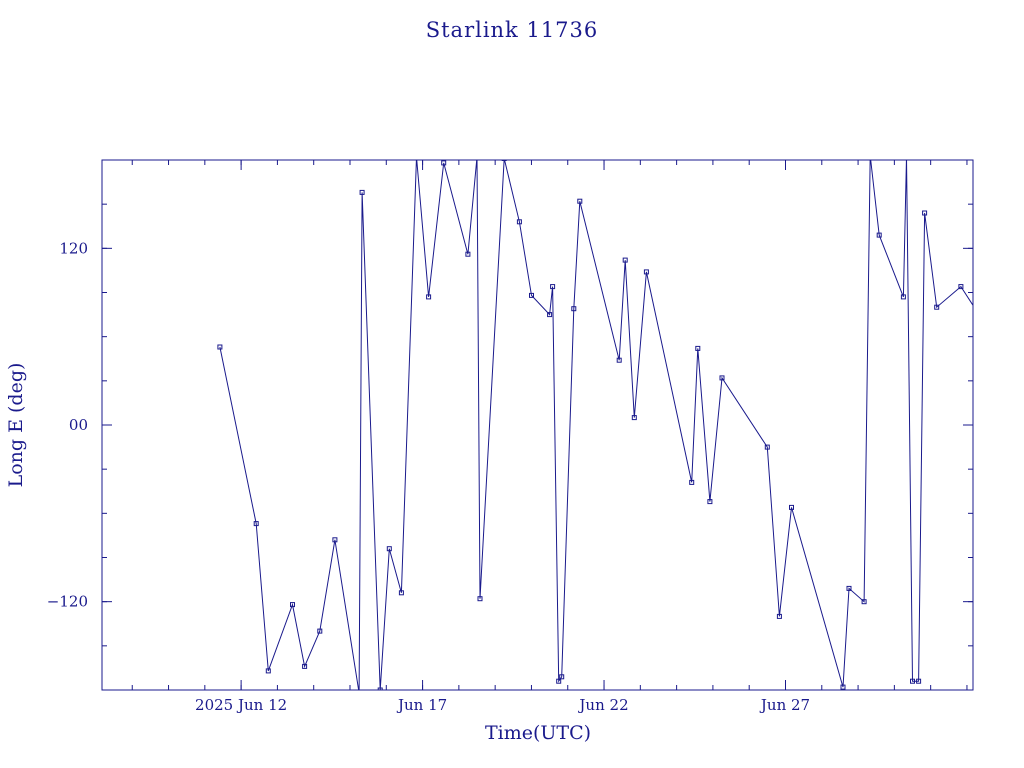 The image size is (1024, 768). I want to click on x-axis-label: Time(UTC), so click(538, 733).